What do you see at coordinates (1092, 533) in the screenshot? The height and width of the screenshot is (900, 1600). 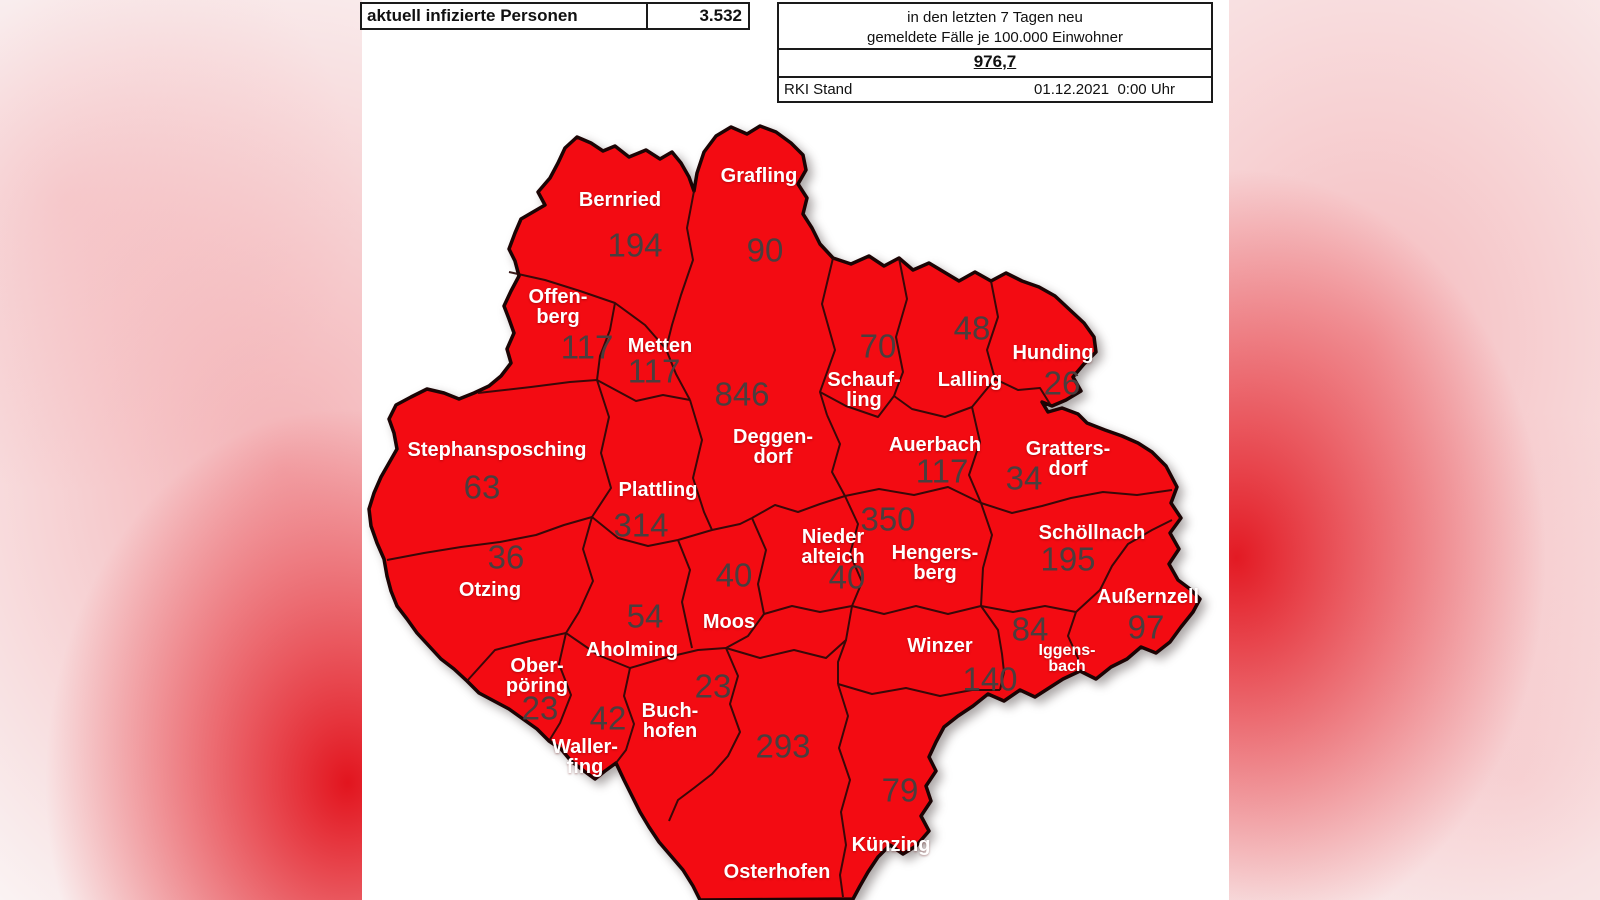 I see `municipality-name-schoellnach: Schöllnach` at bounding box center [1092, 533].